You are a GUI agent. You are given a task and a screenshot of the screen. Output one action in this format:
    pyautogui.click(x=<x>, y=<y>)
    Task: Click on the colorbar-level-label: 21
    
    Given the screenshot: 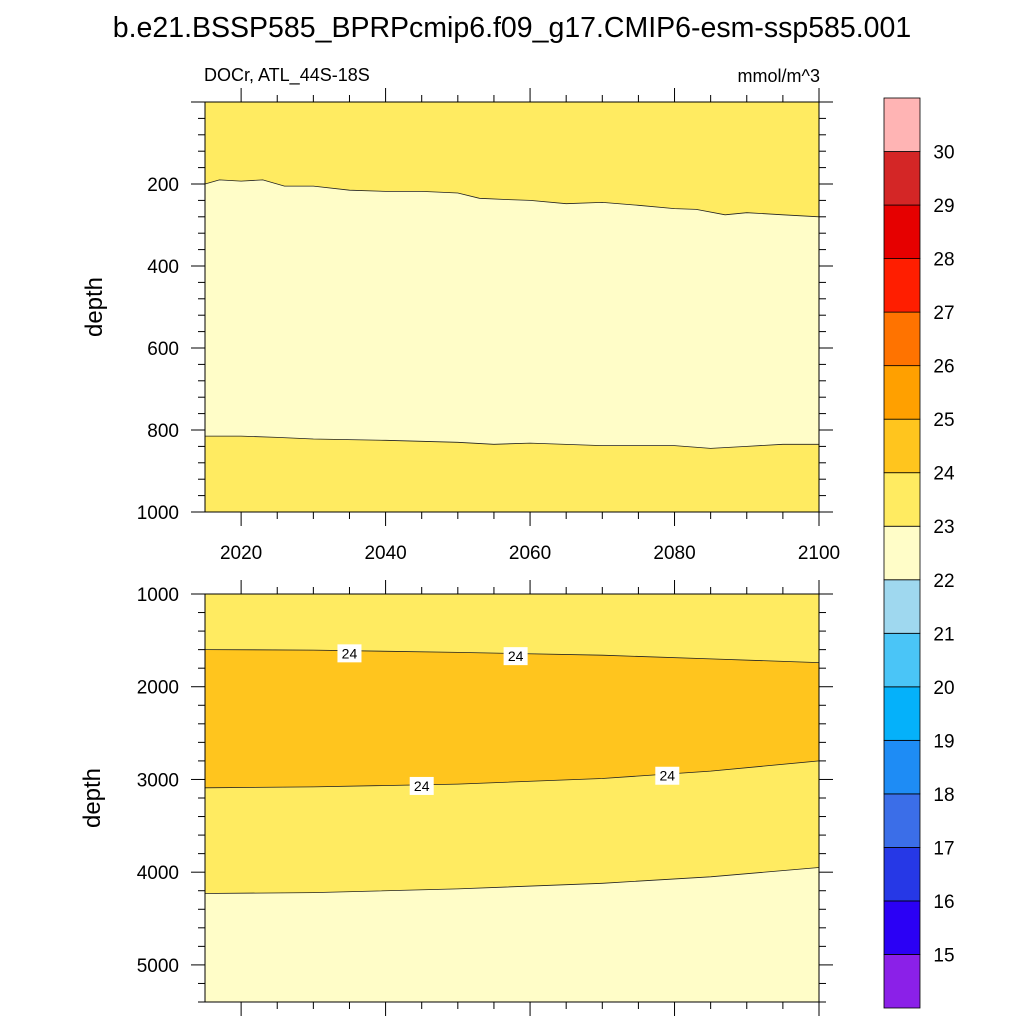 What is the action you would take?
    pyautogui.click(x=943, y=634)
    